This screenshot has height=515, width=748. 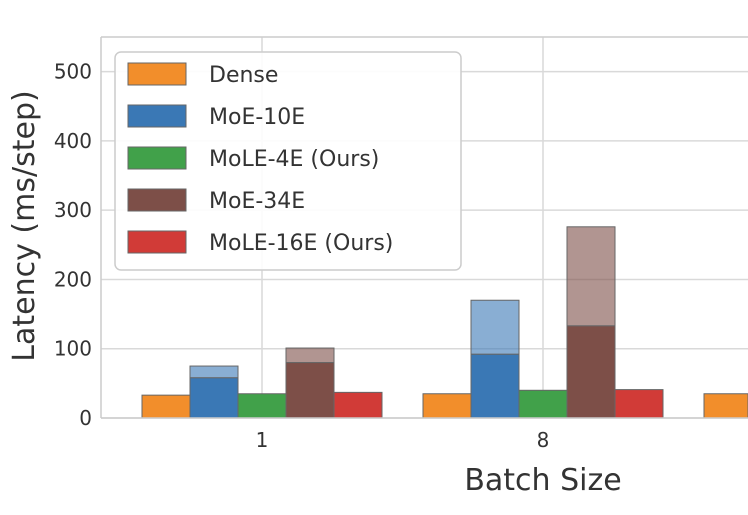 What do you see at coordinates (85, 418) in the screenshot?
I see `y-tick-label: 0` at bounding box center [85, 418].